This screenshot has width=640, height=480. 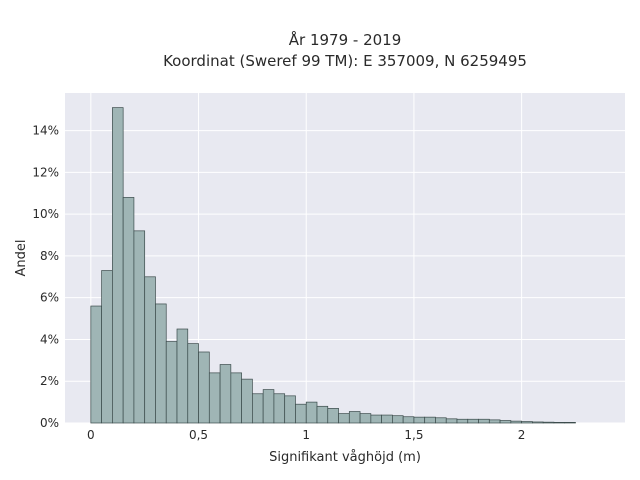 What do you see at coordinates (522, 435) in the screenshot?
I see `x-tick-label: 2` at bounding box center [522, 435].